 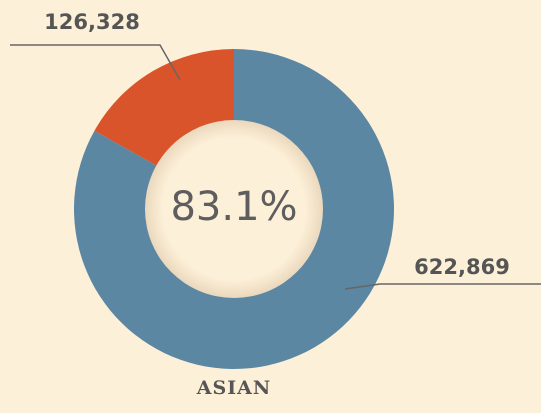 What do you see at coordinates (233, 388) in the screenshot?
I see `chart-title: ASIAN` at bounding box center [233, 388].